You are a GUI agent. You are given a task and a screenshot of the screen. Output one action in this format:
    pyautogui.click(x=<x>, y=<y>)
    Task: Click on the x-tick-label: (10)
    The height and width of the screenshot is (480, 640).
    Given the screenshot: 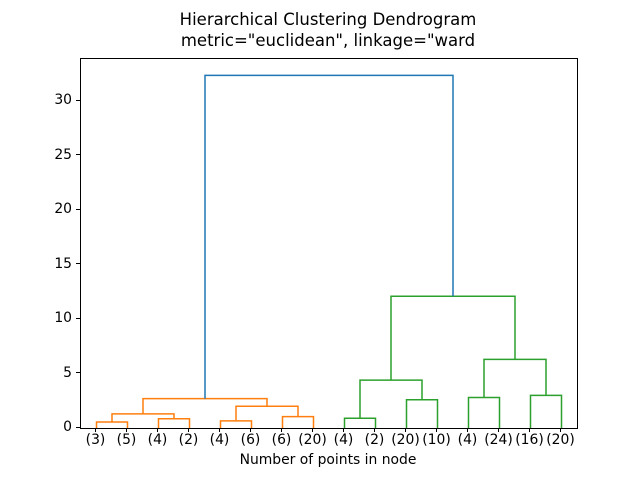 What is the action you would take?
    pyautogui.click(x=436, y=440)
    